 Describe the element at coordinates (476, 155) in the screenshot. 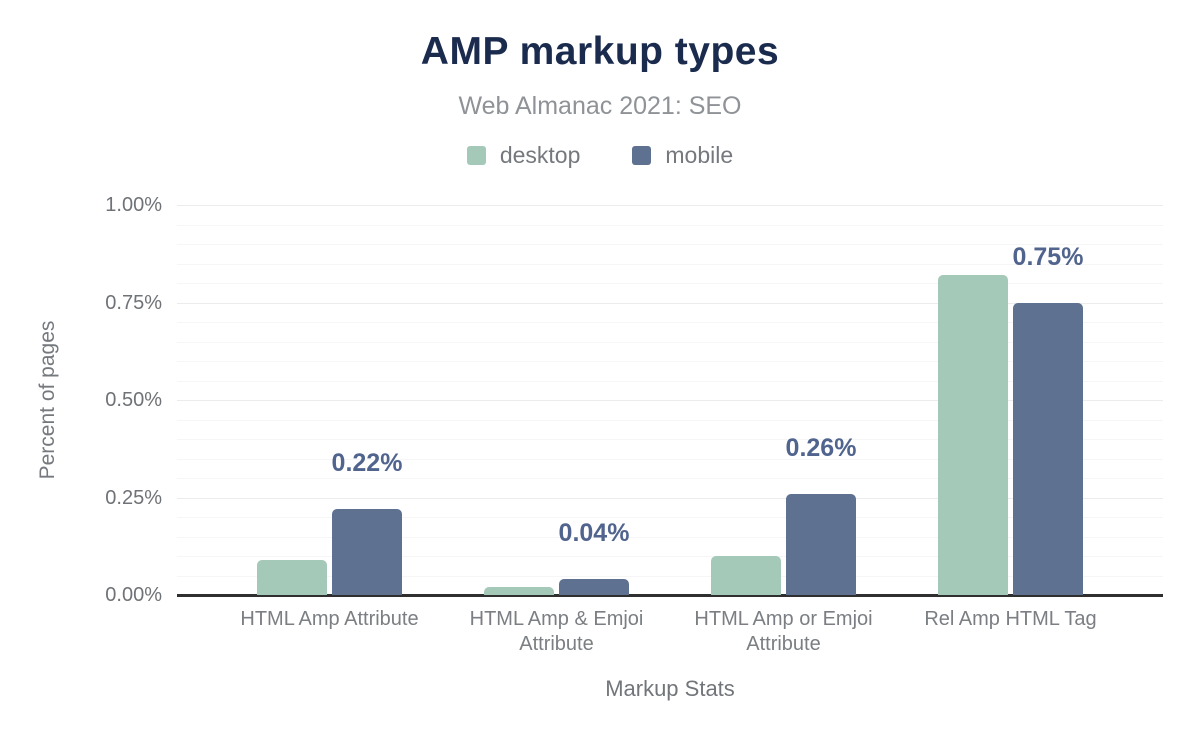

I see `desktop-legend-swatch` at that location.